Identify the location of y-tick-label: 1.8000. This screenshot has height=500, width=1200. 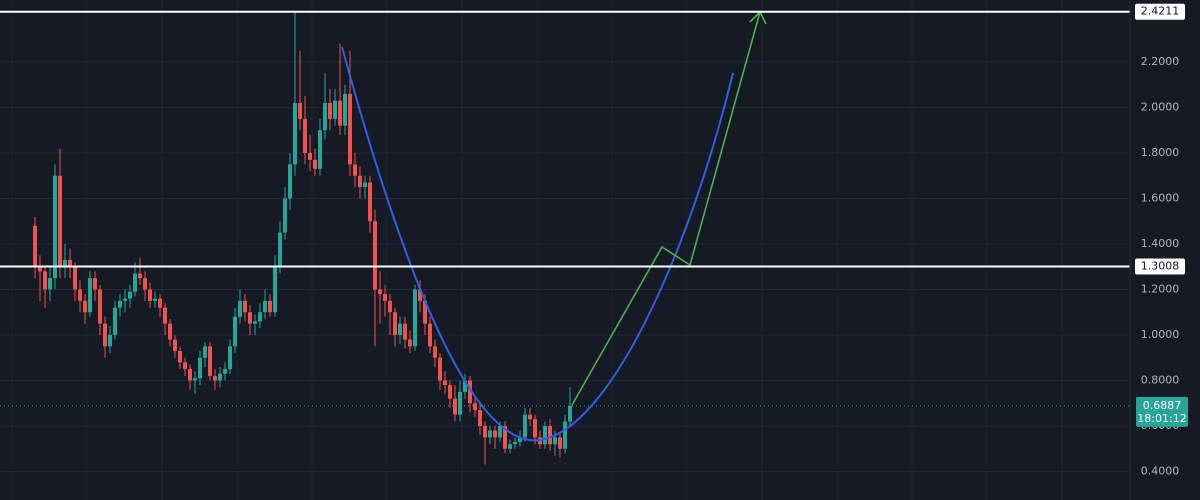
(1160, 152).